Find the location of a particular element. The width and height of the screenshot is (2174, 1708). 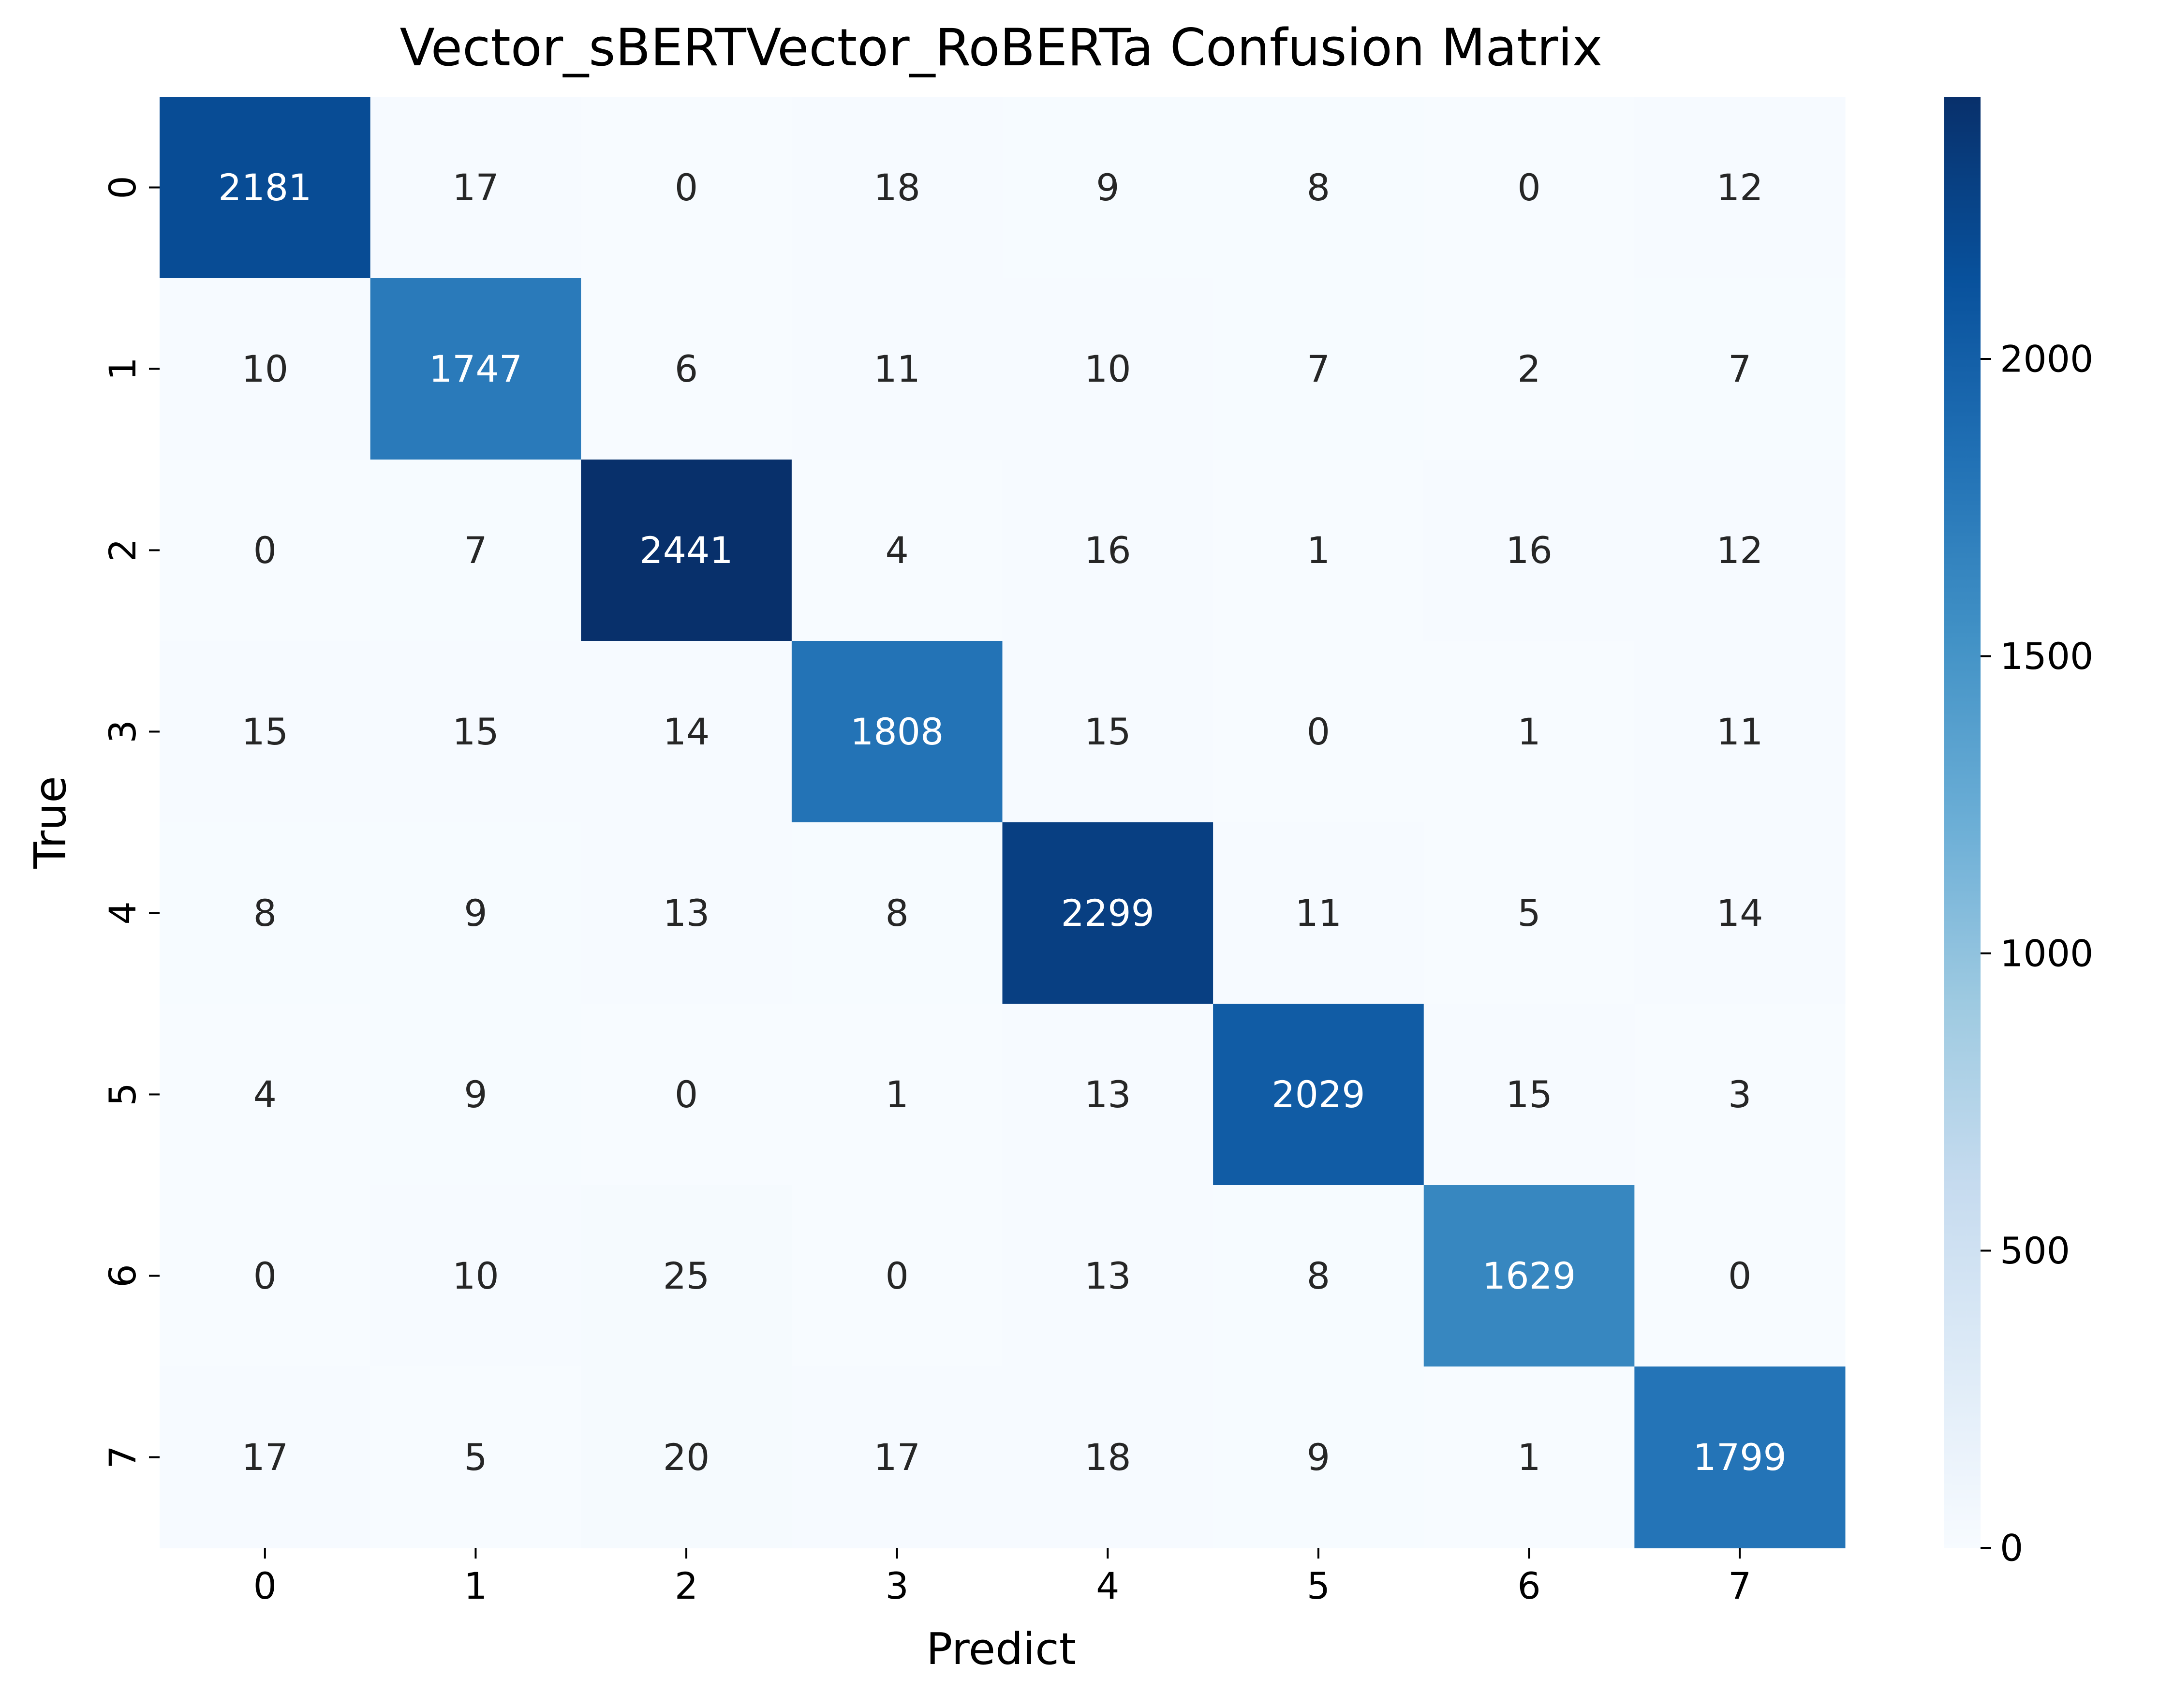

cell-value-label: 1799 is located at coordinates (1739, 1457).